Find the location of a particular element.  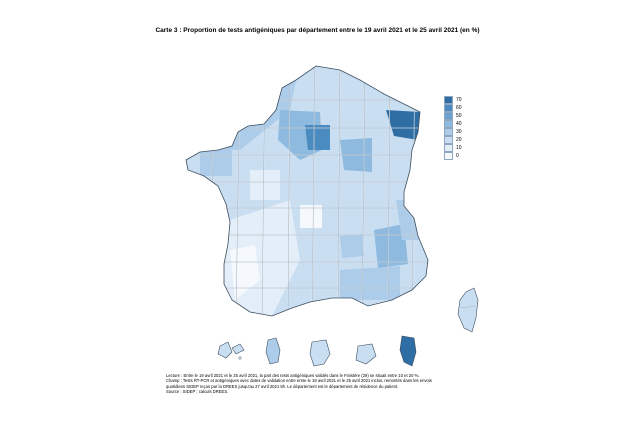

mayotte is located at coordinates (408, 351).